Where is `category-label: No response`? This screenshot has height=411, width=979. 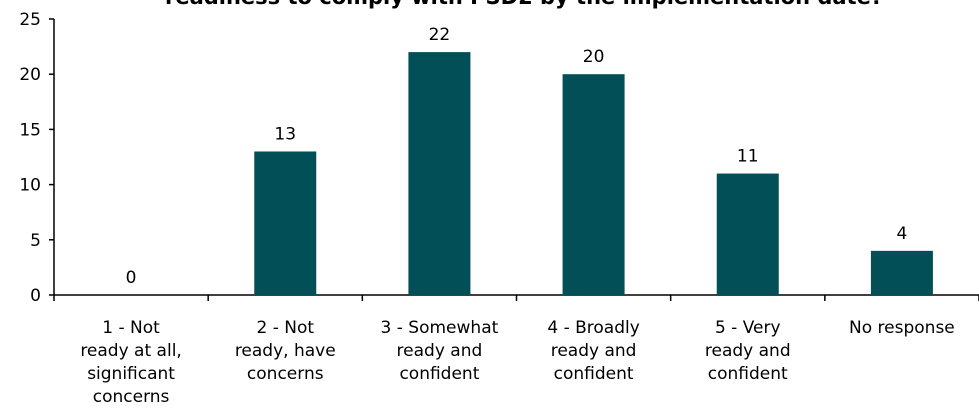 category-label: No response is located at coordinates (902, 328).